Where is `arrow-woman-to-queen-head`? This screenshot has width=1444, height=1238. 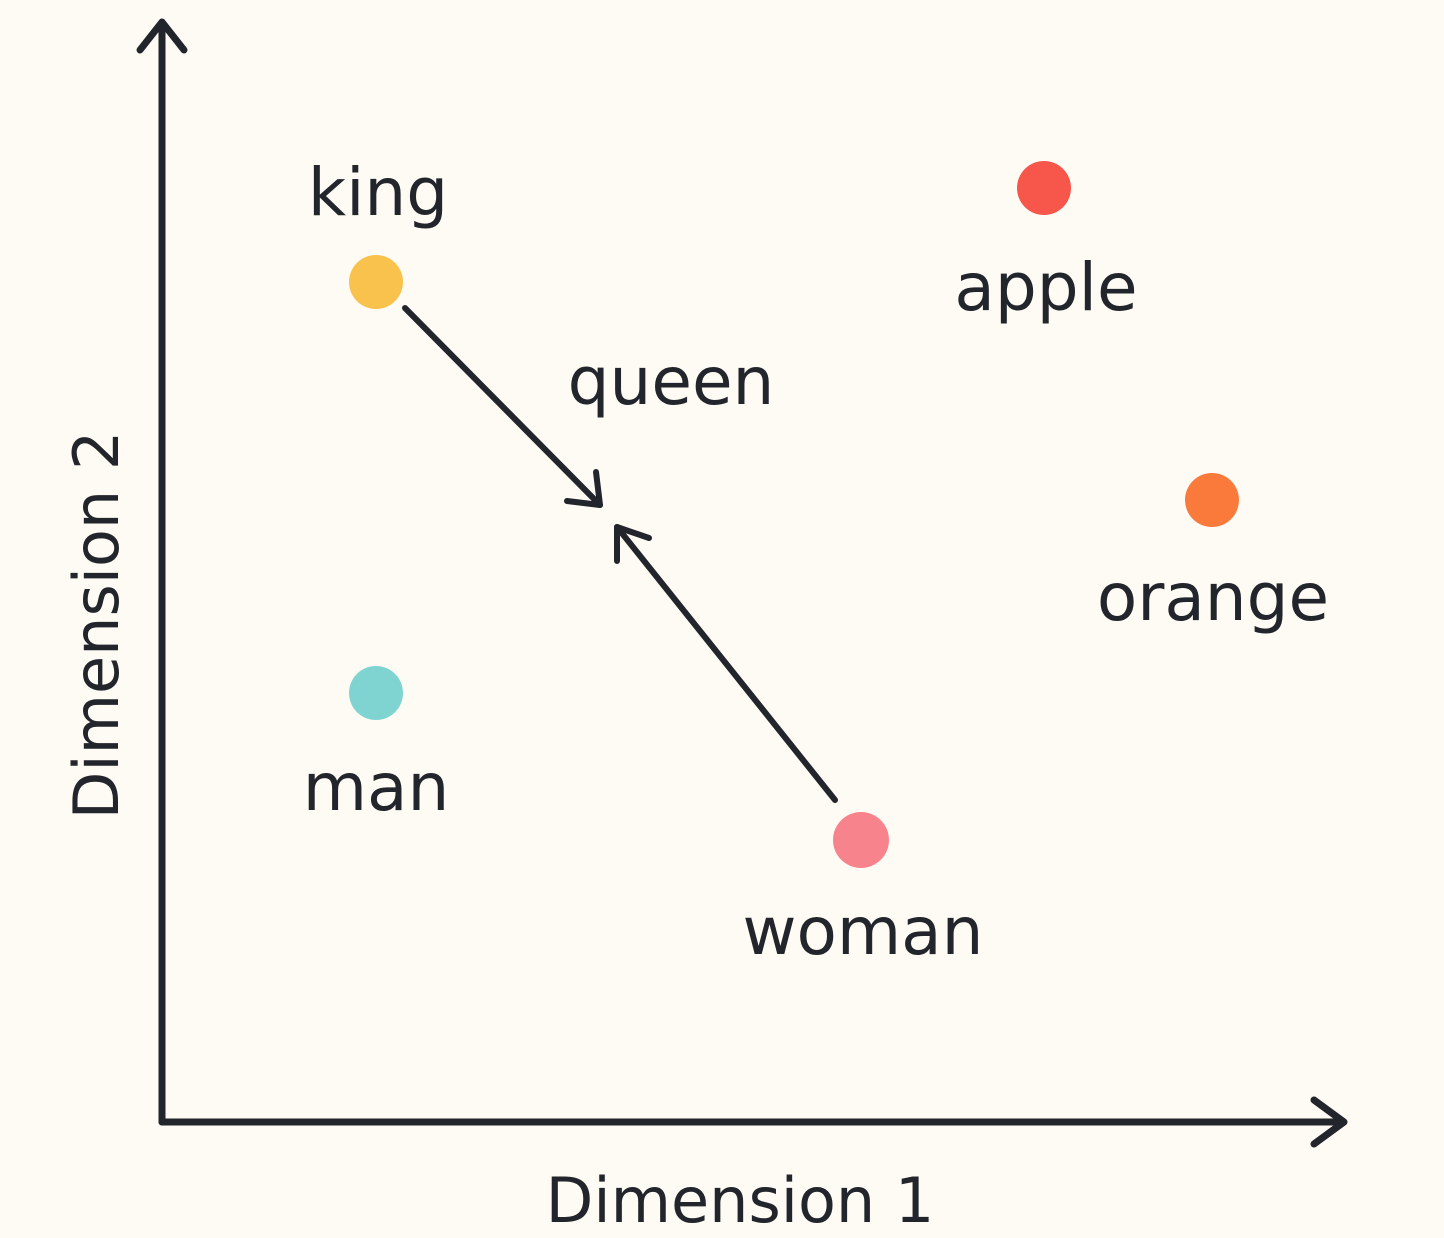
arrow-woman-to-queen-head is located at coordinates (633, 544).